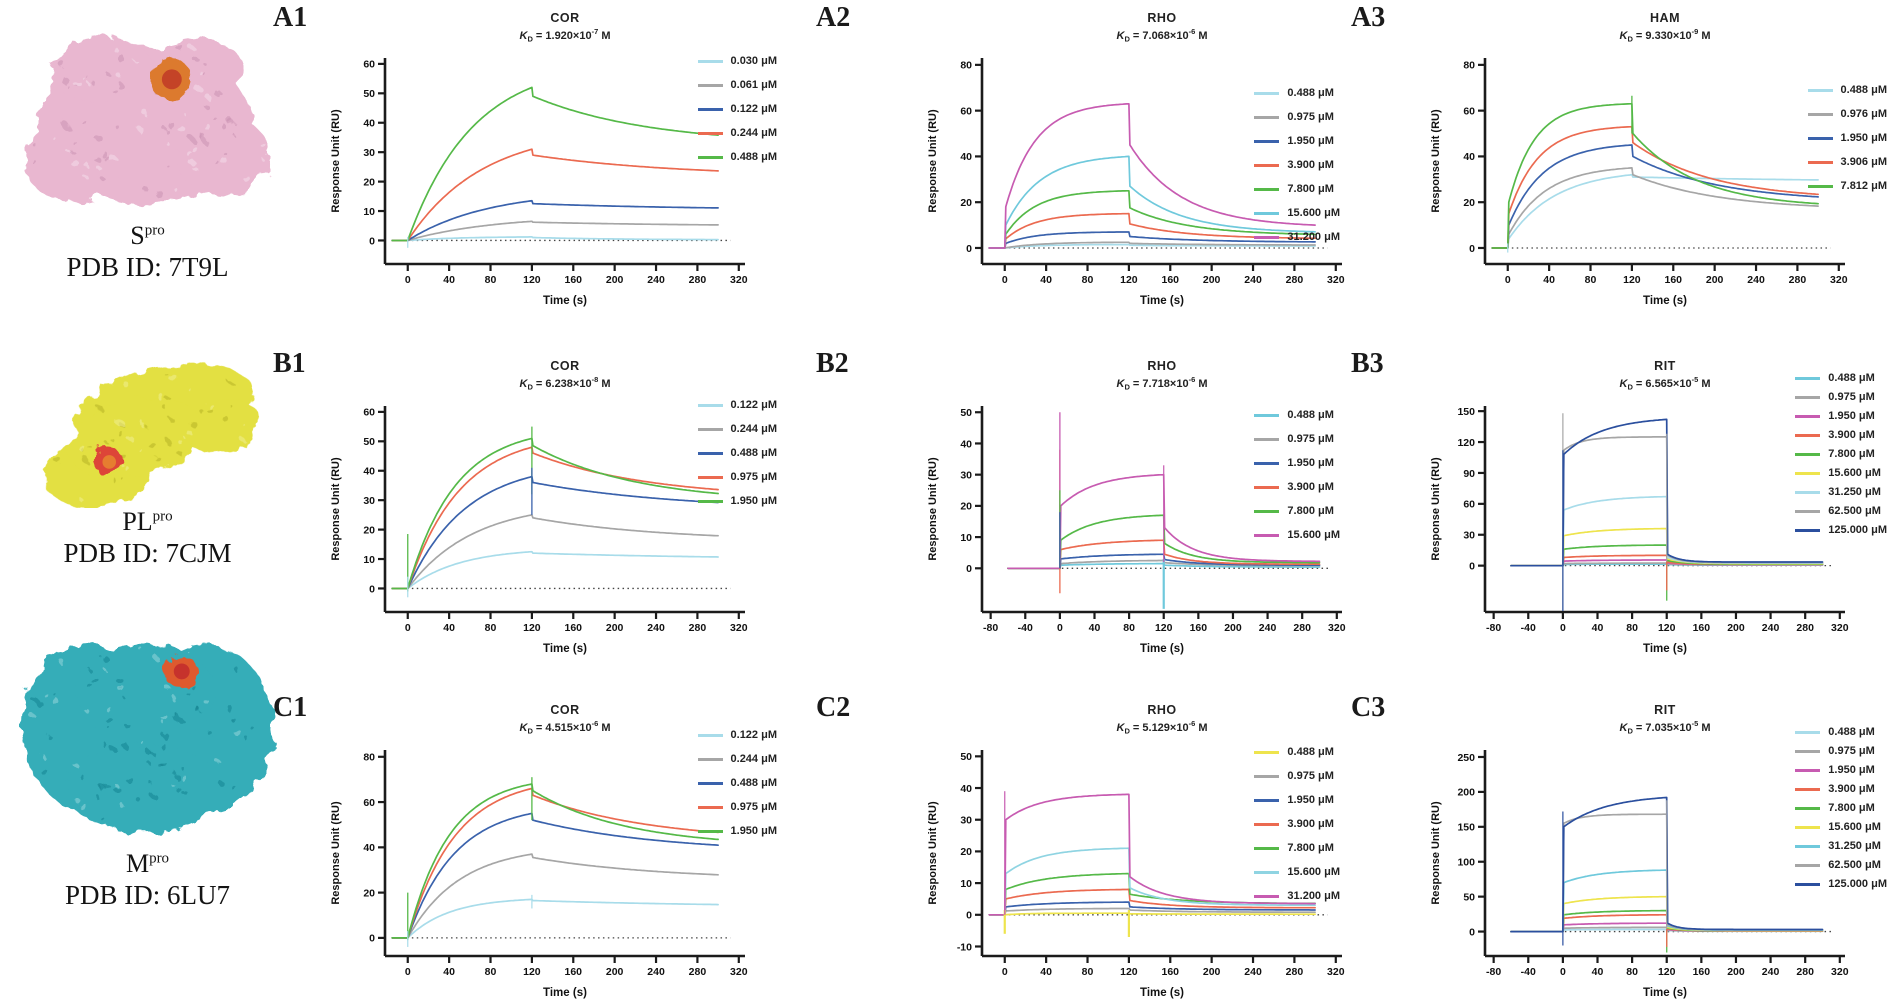  What do you see at coordinates (1851, 789) in the screenshot?
I see `legend-label: 3.900 μM` at bounding box center [1851, 789].